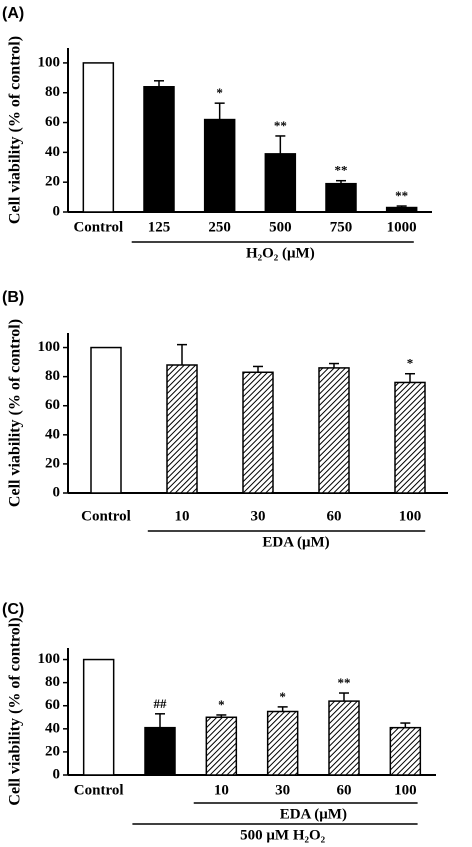 The width and height of the screenshot is (472, 847). Describe the element at coordinates (402, 227) in the screenshot. I see `x-tick-label: 1000` at that location.